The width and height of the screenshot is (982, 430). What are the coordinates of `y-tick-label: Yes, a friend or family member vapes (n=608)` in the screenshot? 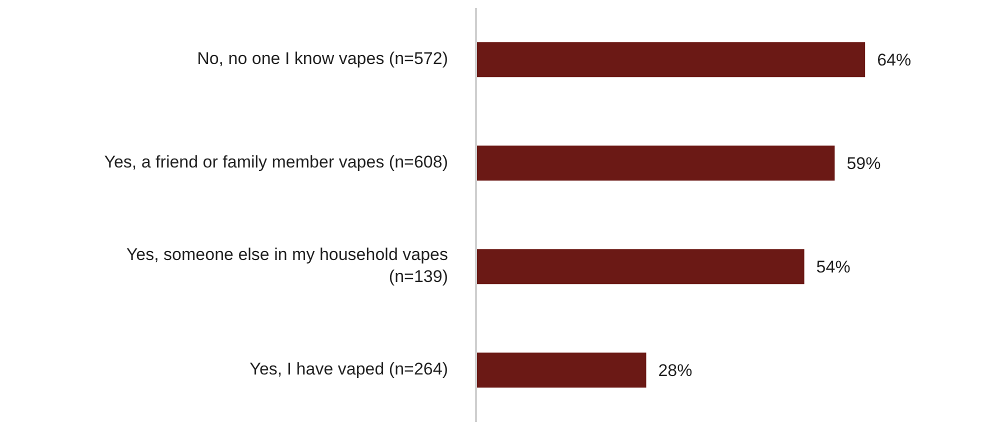 It's located at (276, 162).